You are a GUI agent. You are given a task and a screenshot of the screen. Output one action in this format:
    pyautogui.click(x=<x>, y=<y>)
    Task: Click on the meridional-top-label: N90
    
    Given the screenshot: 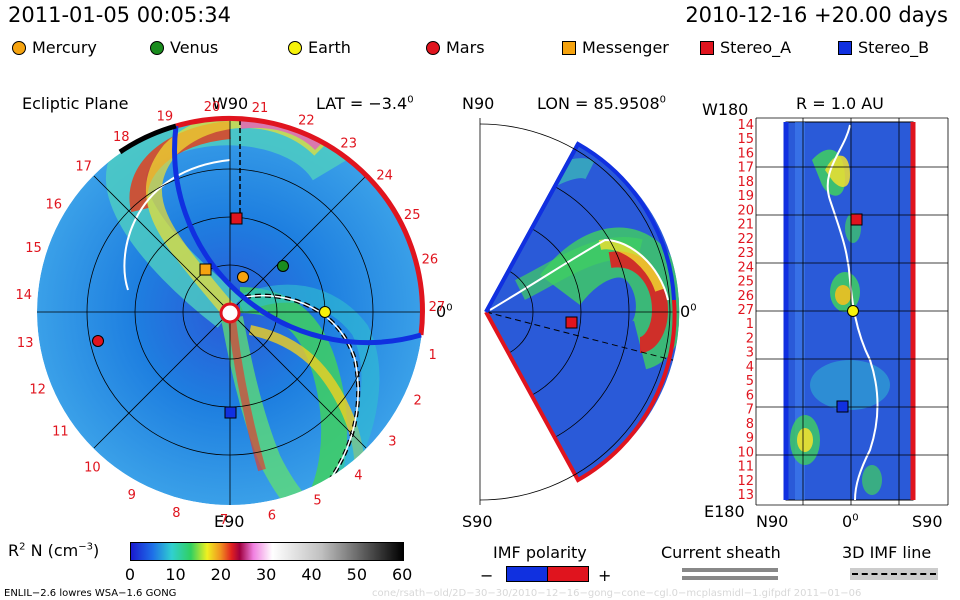 What is the action you would take?
    pyautogui.click(x=478, y=103)
    